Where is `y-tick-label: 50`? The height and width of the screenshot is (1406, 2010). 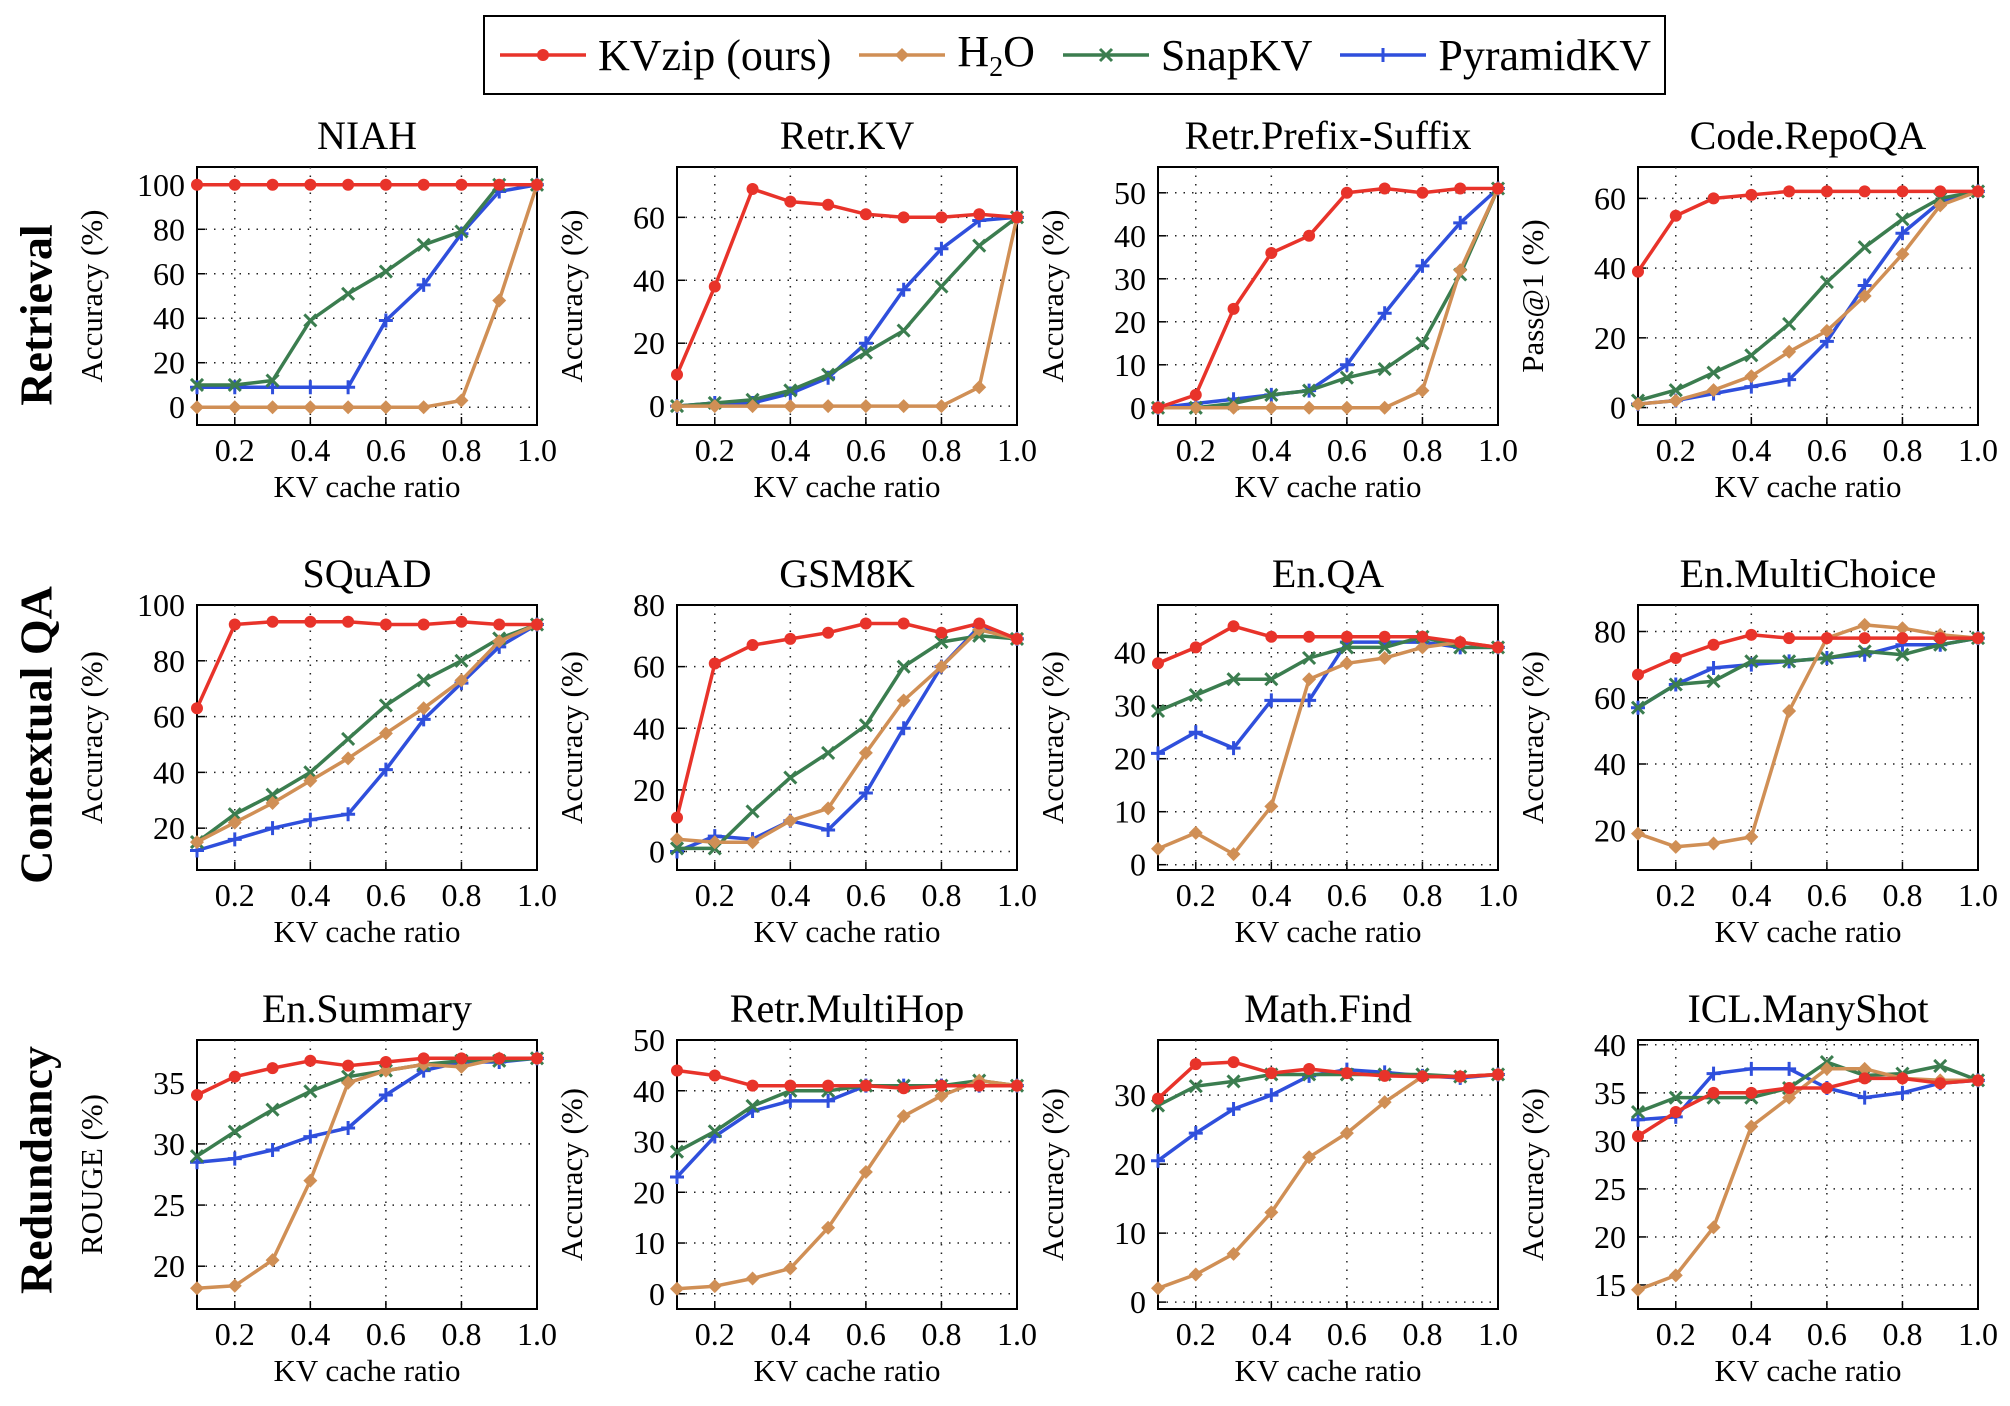
y-tick-label: 50 is located at coordinates (649, 1040).